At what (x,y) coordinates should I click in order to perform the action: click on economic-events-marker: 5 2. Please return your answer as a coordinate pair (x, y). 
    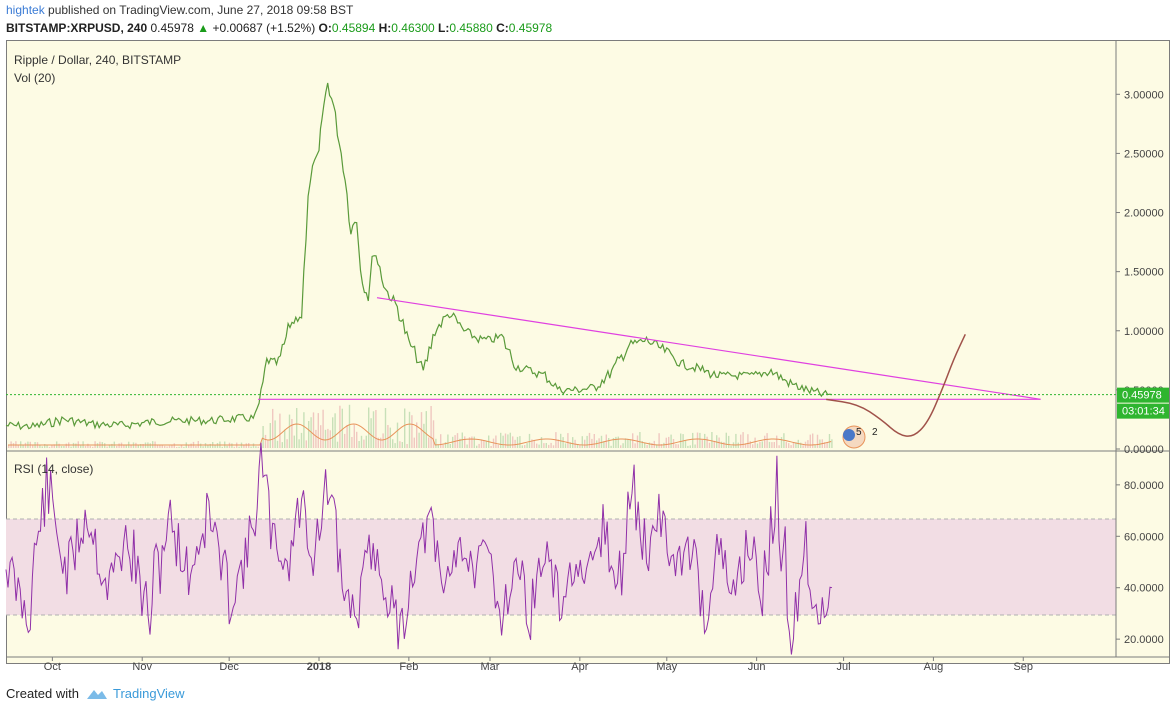
    Looking at the image, I should click on (860, 437).